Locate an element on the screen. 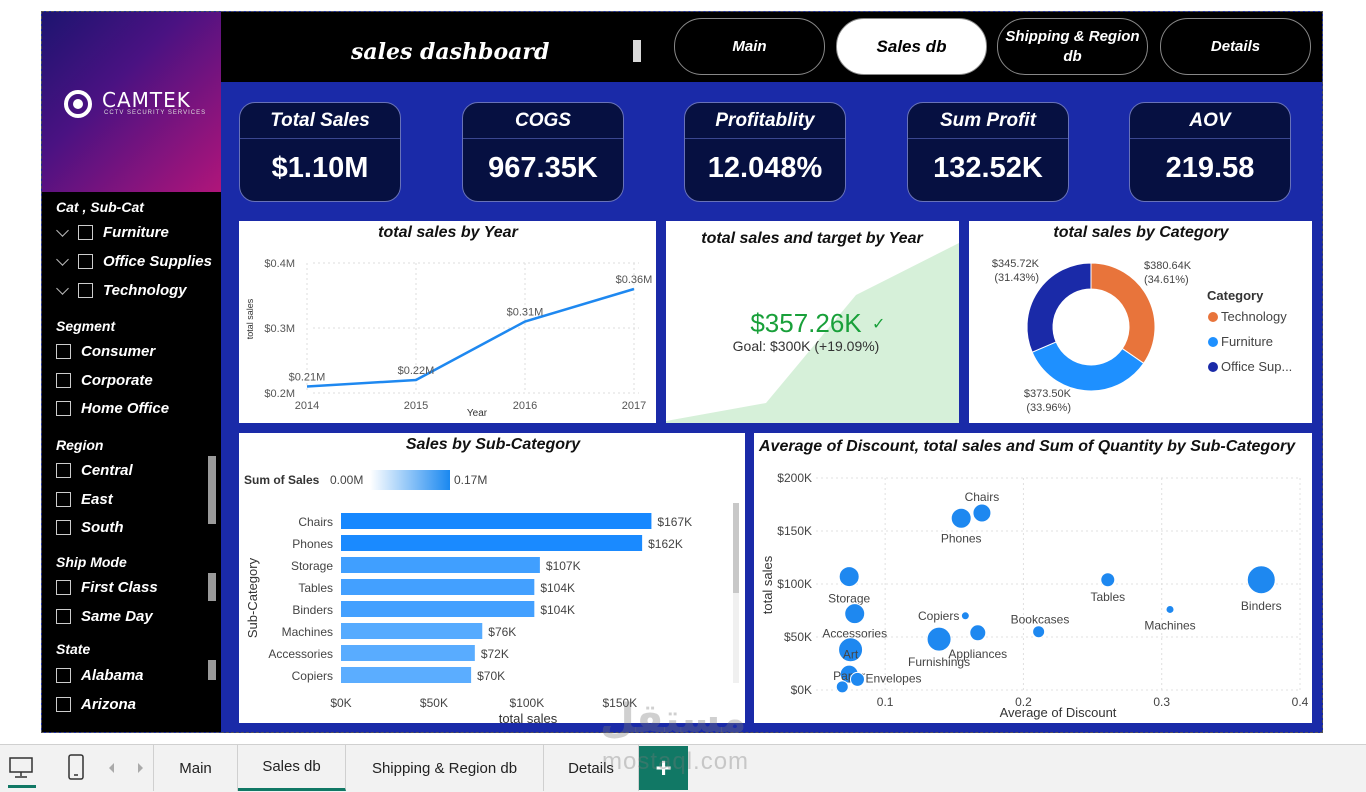 This screenshot has height=792, width=1366. legend-title: Sum of Sales is located at coordinates (282, 480).